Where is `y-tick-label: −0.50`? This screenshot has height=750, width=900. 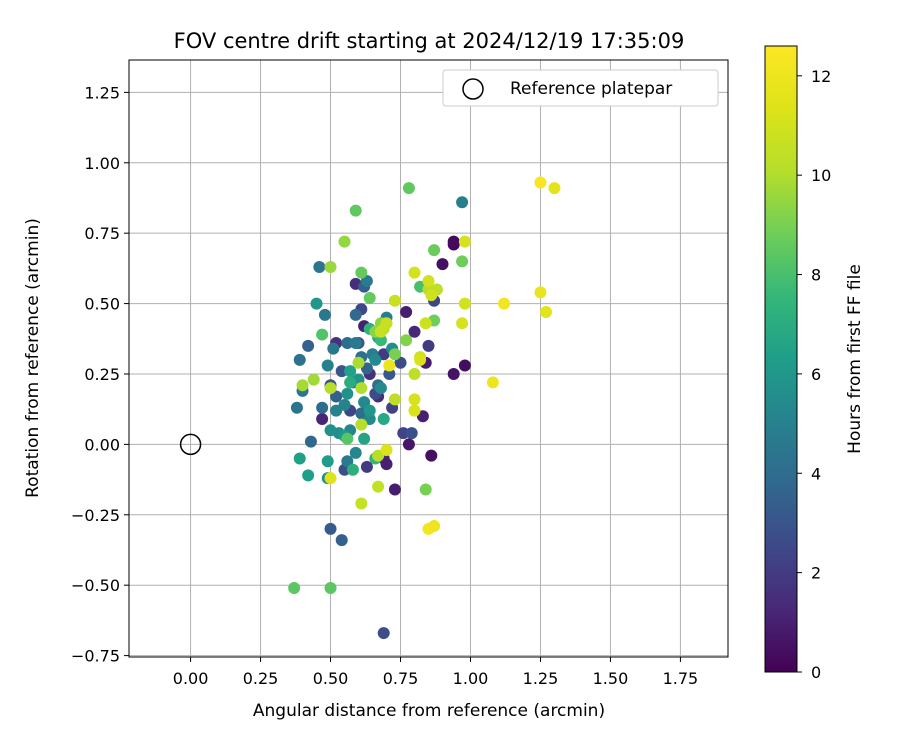 y-tick-label: −0.50 is located at coordinates (95, 585).